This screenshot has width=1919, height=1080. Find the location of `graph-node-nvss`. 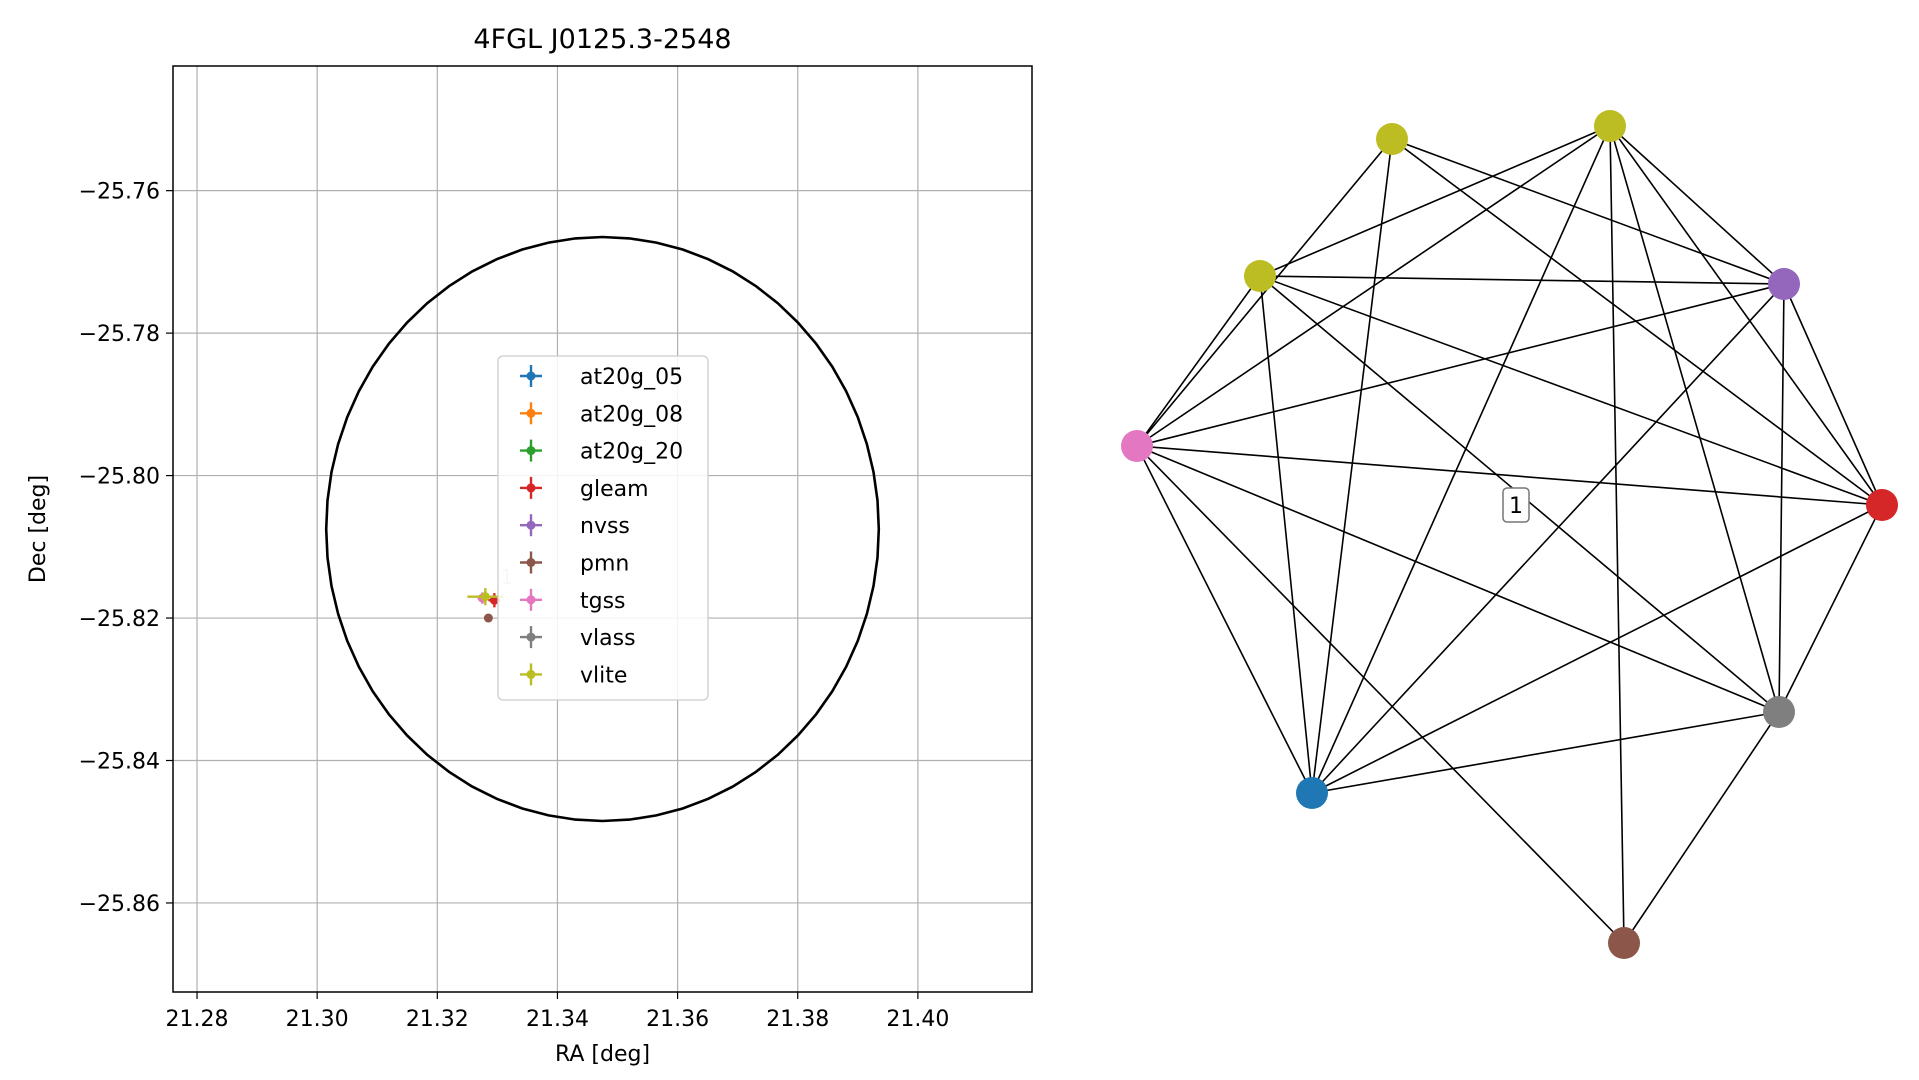

graph-node-nvss is located at coordinates (1784, 284).